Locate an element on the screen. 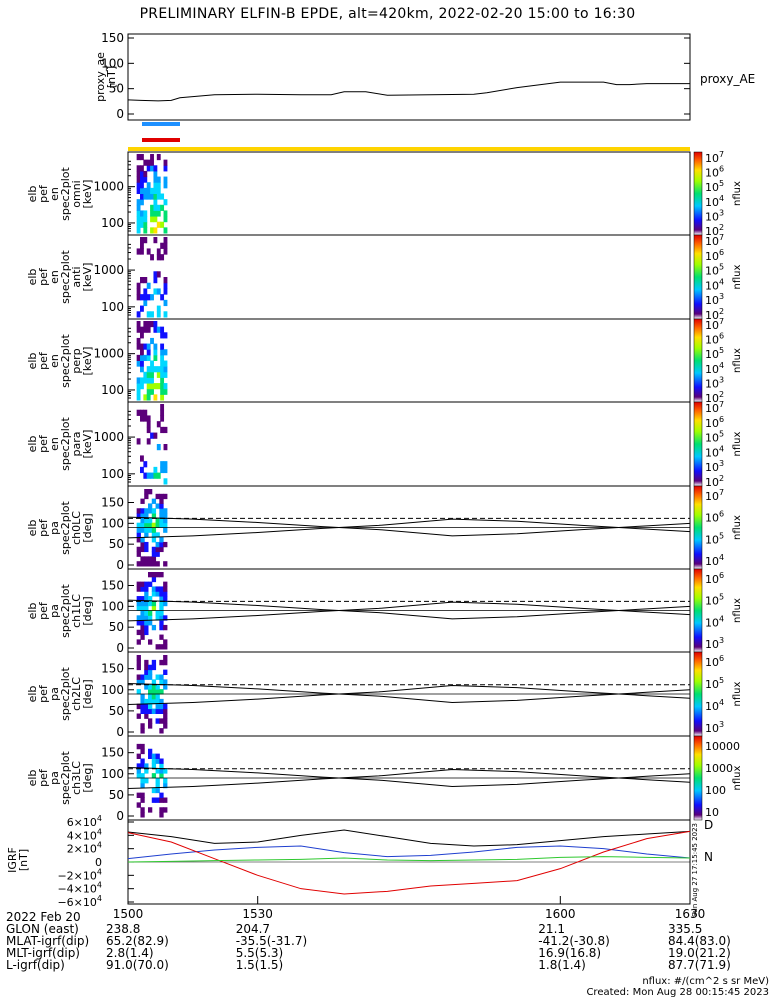 The height and width of the screenshot is (1000, 775). ephemeris-value: 84.4(83.0) is located at coordinates (699, 941).